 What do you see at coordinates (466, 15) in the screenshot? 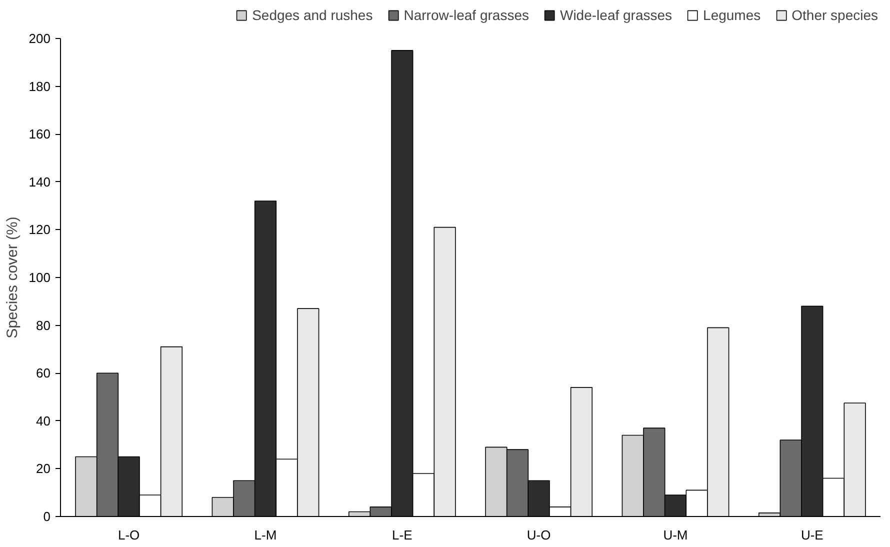
I see `legend-label: Narrow-leaf grasses` at bounding box center [466, 15].